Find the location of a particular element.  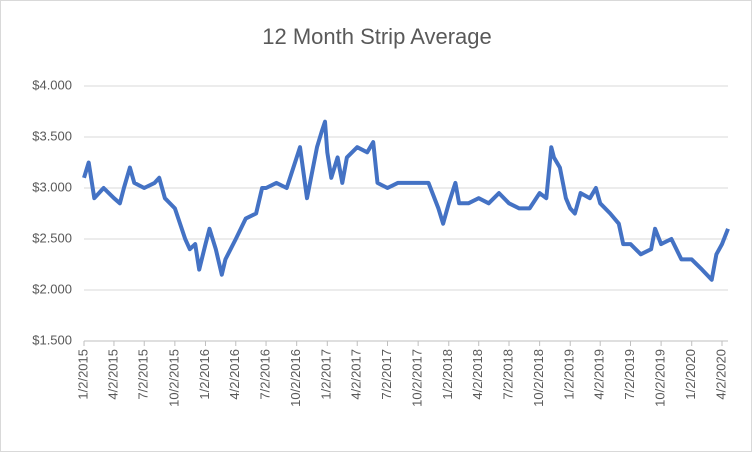

x-tick-label: 10/2/2016 is located at coordinates (295, 378).